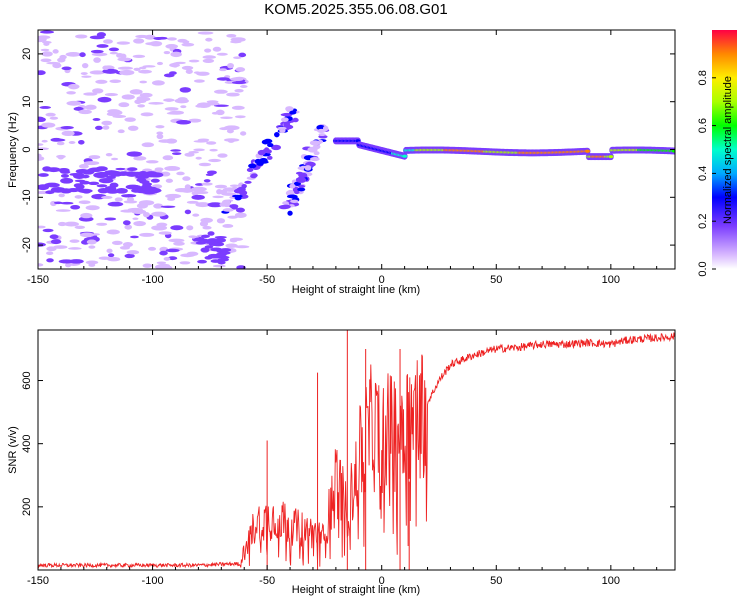 Image resolution: width=750 pixels, height=600 pixels. Describe the element at coordinates (38, 280) in the screenshot. I see `spec-x-tick-label: -150` at that location.